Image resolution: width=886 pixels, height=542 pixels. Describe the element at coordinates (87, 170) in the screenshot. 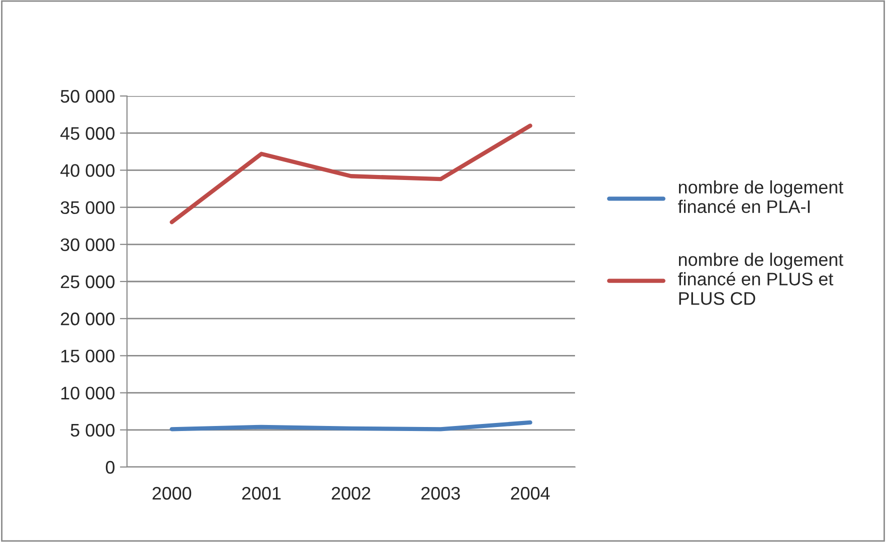

I see `y-tick-label: 40 000` at that location.